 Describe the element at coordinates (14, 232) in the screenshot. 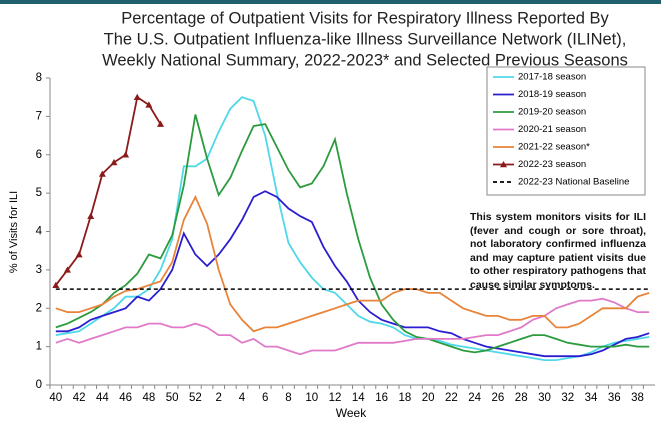

I see `y-axis-label: % of Visits for ILI` at that location.